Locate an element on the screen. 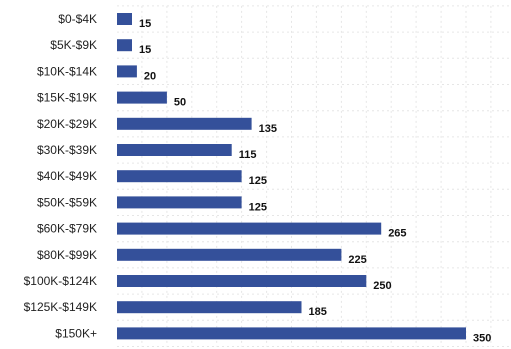 The height and width of the screenshot is (349, 511). category-label: $60K-$79K is located at coordinates (67, 229).